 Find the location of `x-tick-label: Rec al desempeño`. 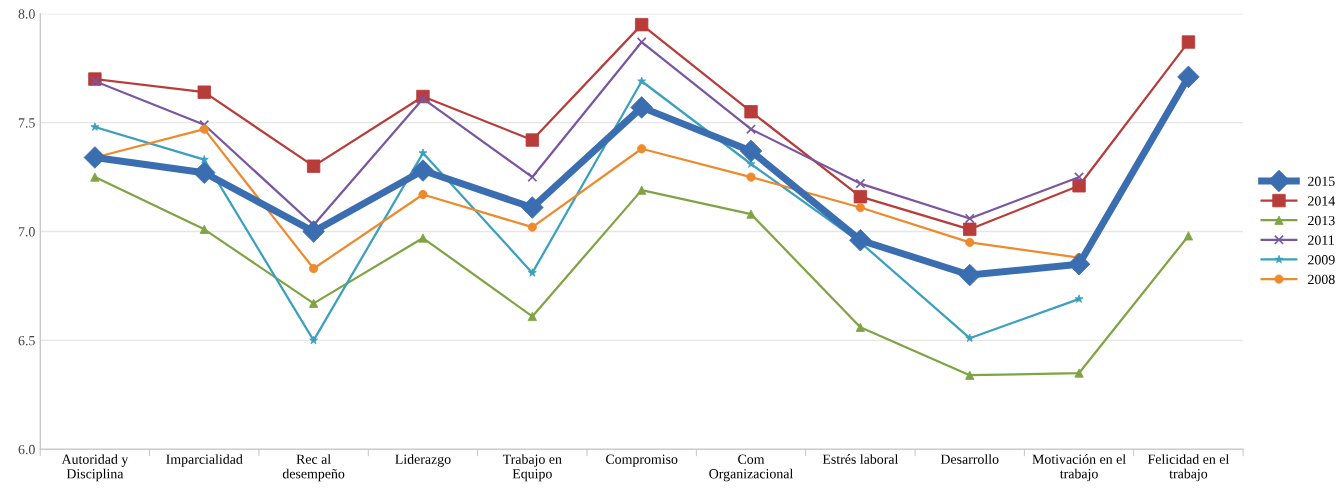

x-tick-label: Rec al desempeño is located at coordinates (313, 468).